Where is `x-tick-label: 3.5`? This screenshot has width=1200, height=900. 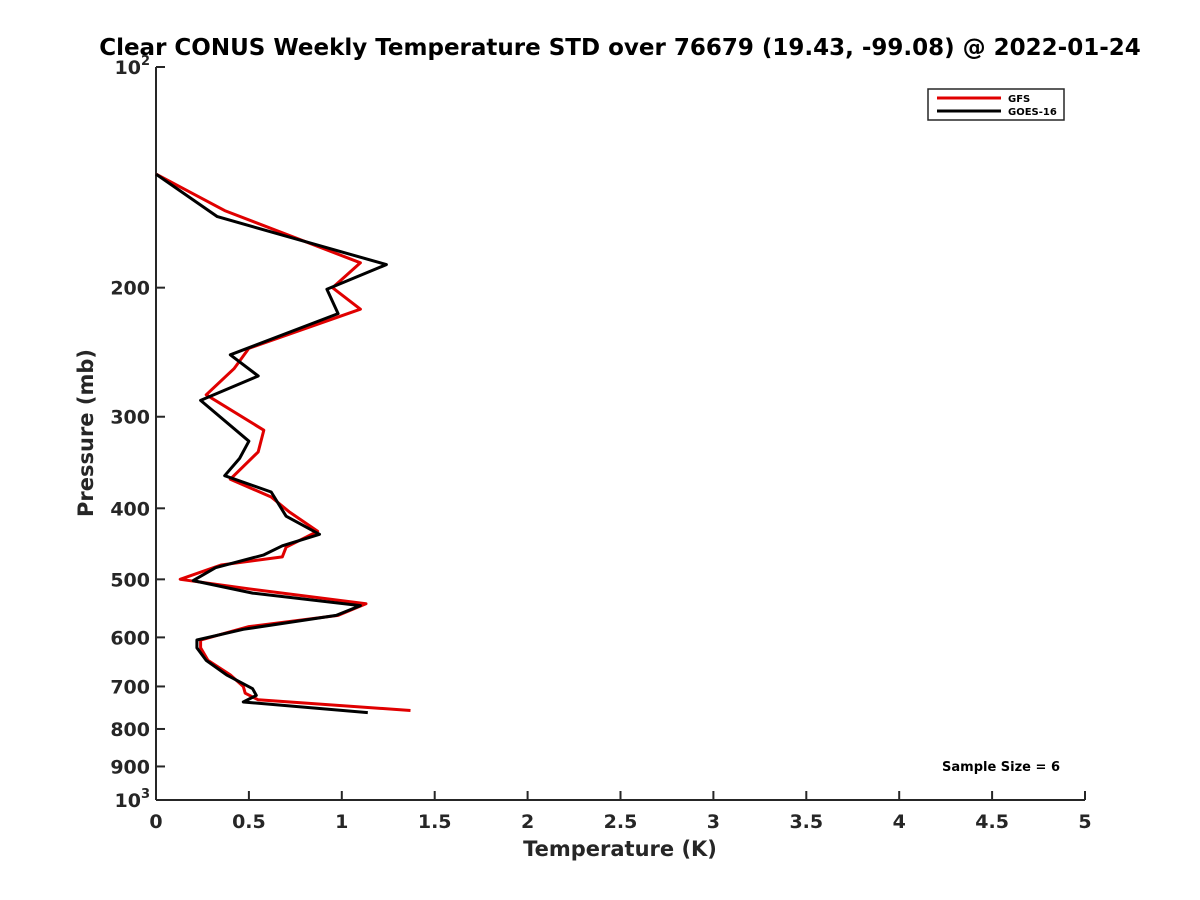
x-tick-label: 3.5 is located at coordinates (806, 822).